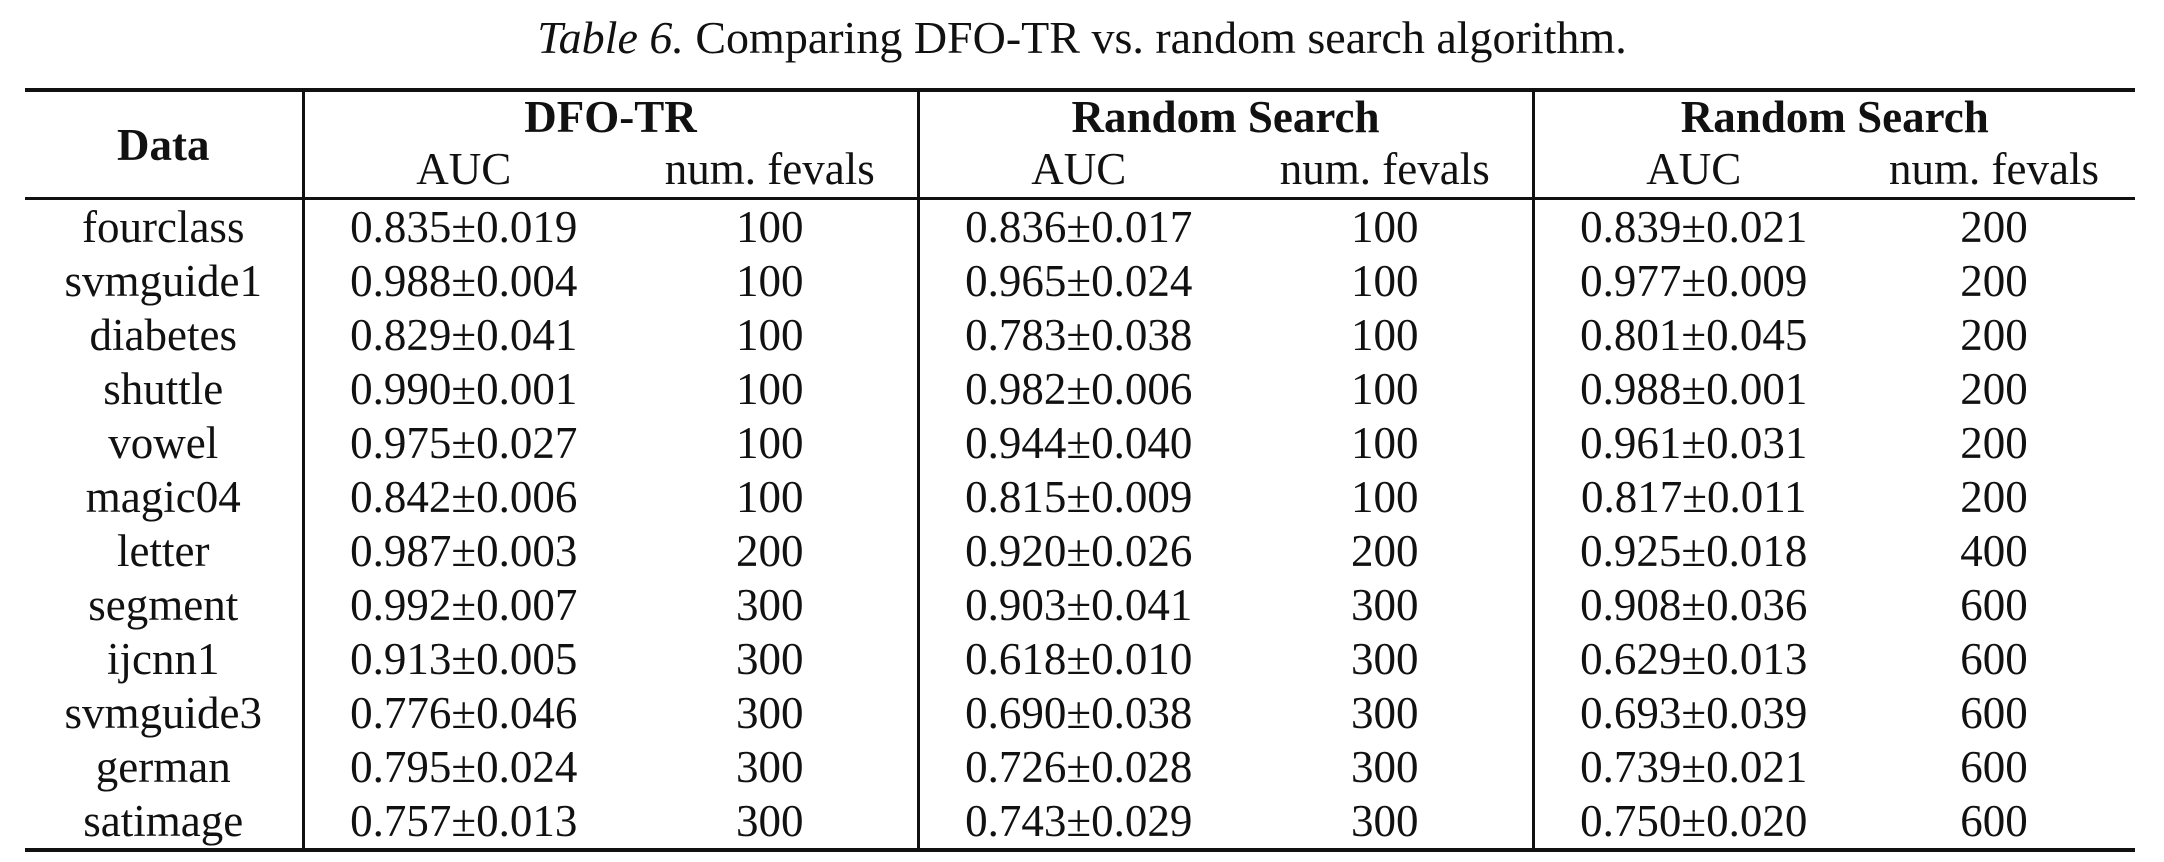 The width and height of the screenshot is (2164, 862). What do you see at coordinates (464, 389) in the screenshot?
I see `cell-auc-dfo-tr: 0.990±0.001` at bounding box center [464, 389].